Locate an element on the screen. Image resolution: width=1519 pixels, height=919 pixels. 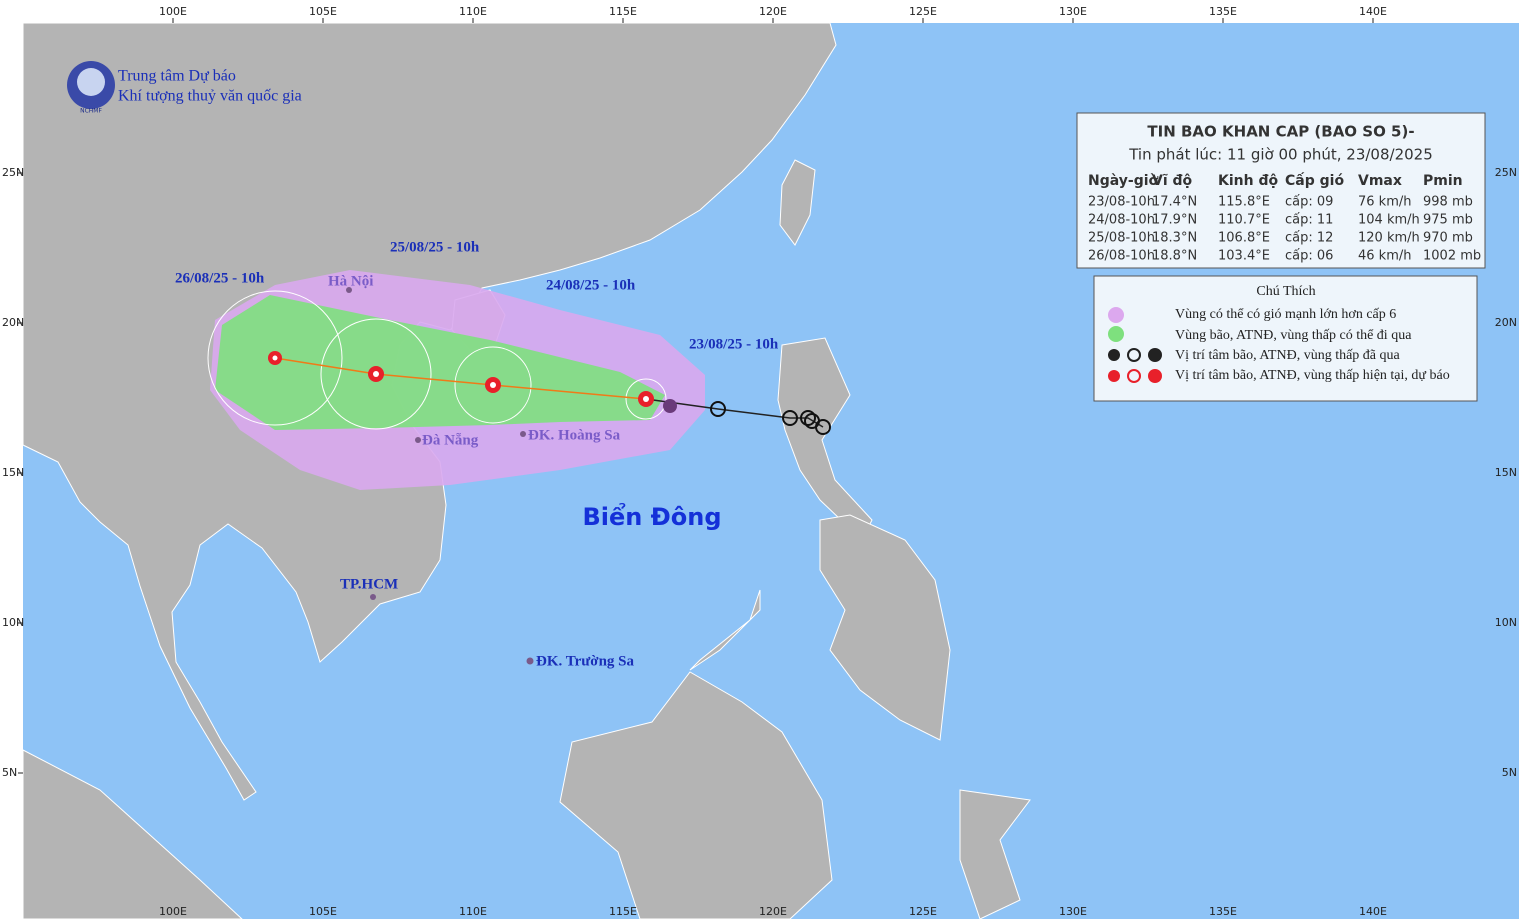
radius-circles is located at coordinates (437, 360).